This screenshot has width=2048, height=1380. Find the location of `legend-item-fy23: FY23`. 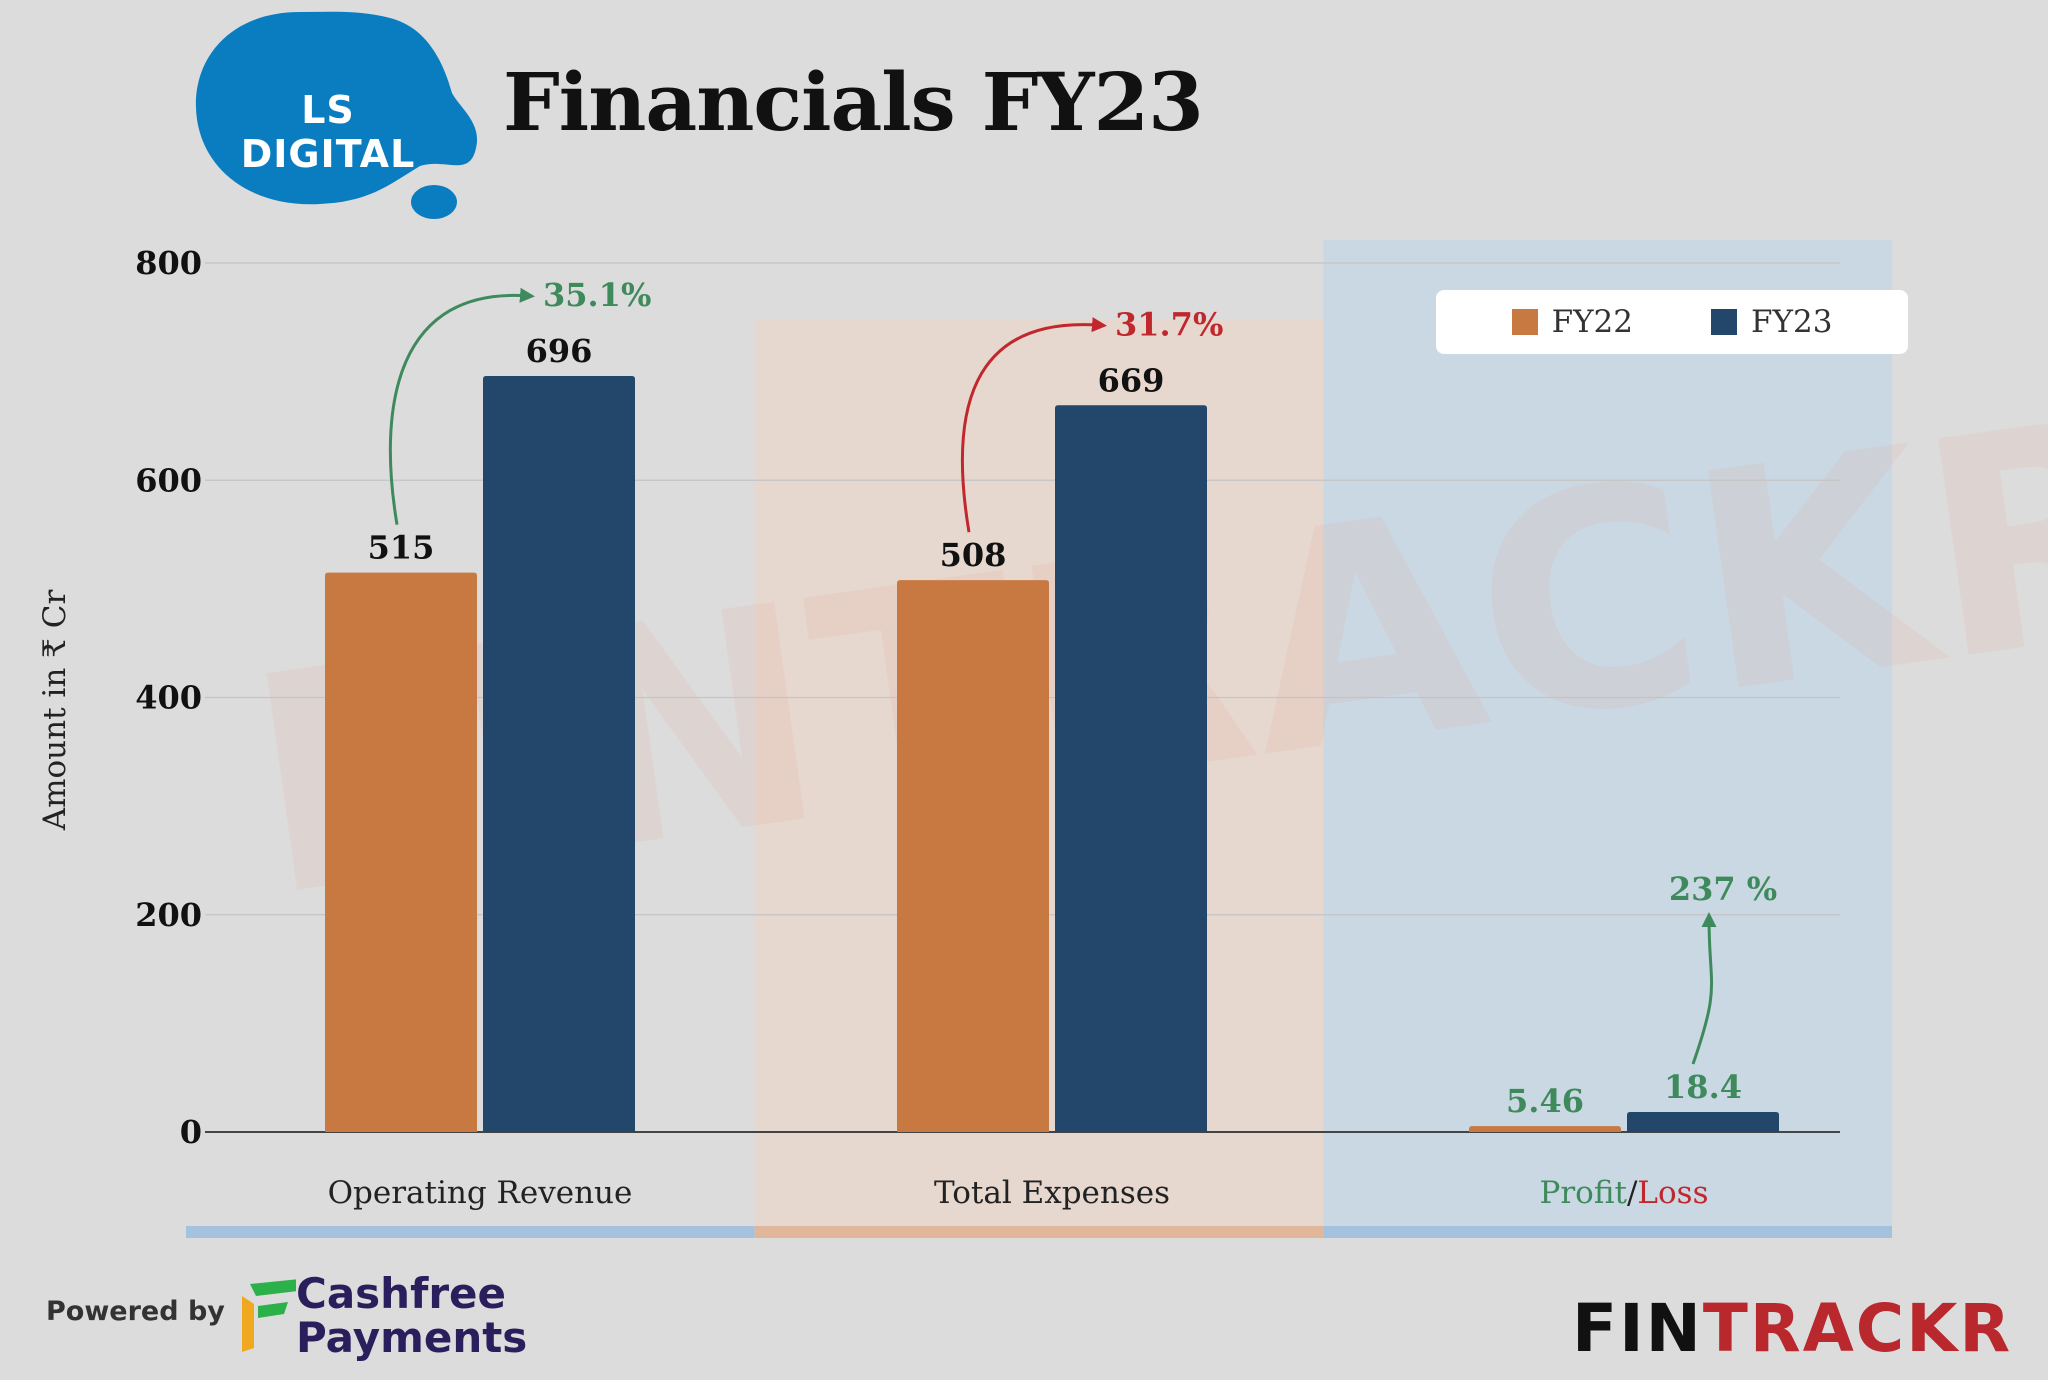

legend-item-fy23: FY23 is located at coordinates (1771, 322).